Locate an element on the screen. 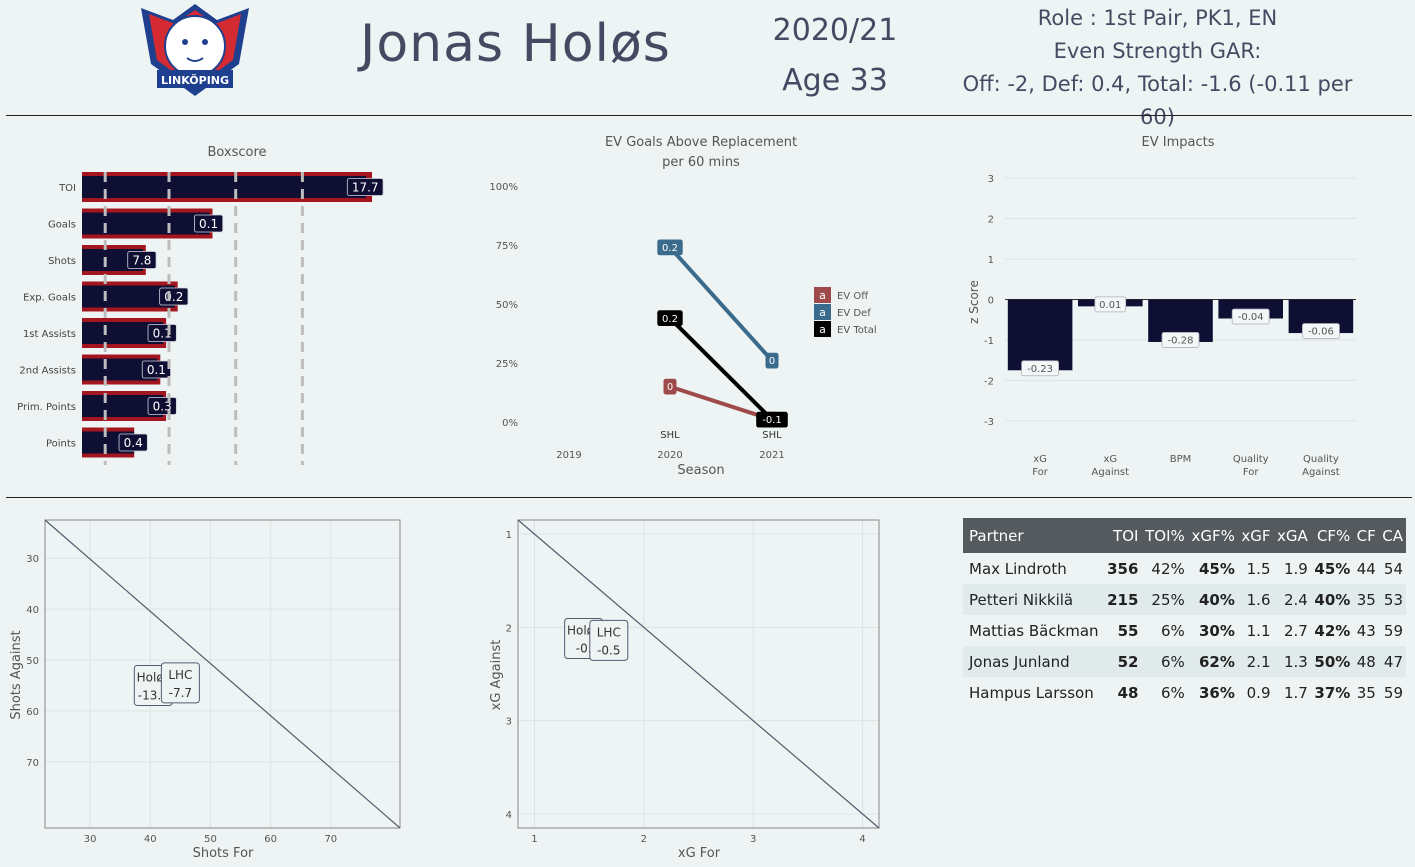 This screenshot has height=867, width=1415. scatter-diagonal is located at coordinates (698, 674).